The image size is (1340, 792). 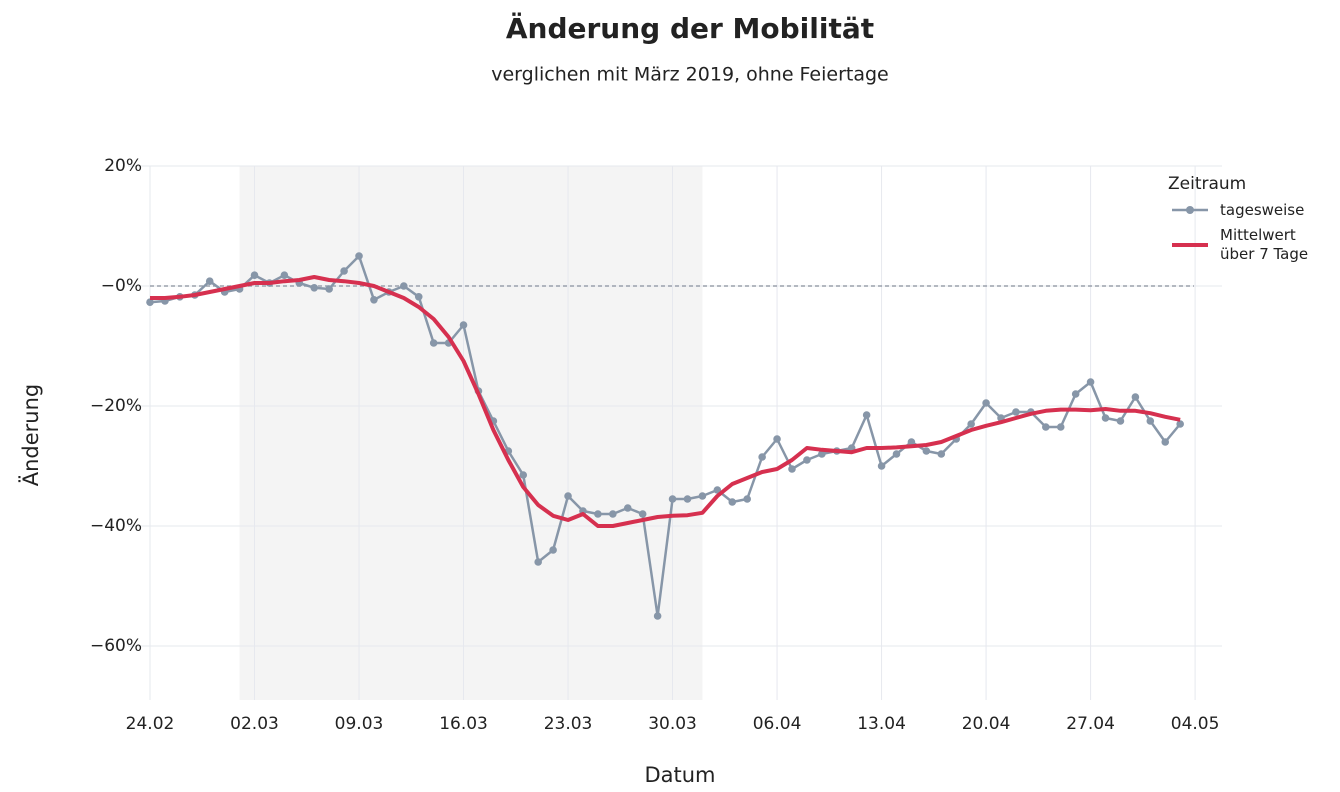 I want to click on x-tick-label: 04.05, so click(x=1195, y=724).